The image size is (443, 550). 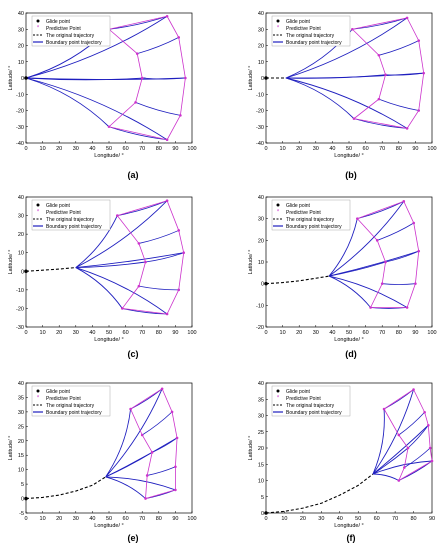 What do you see at coordinates (26, 498) in the screenshot?
I see `glide-point` at bounding box center [26, 498].